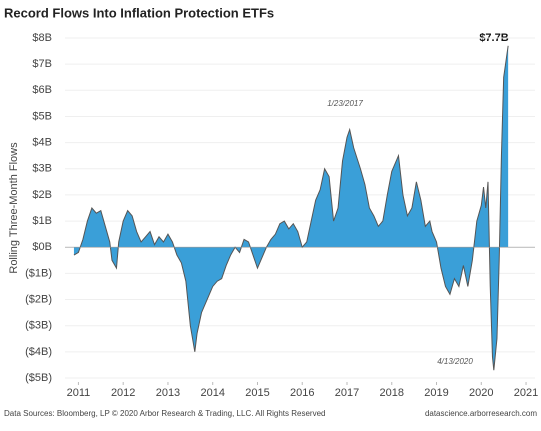 The width and height of the screenshot is (541, 431). Describe the element at coordinates (42, 169) in the screenshot. I see `y-tick-label: $3B` at that location.